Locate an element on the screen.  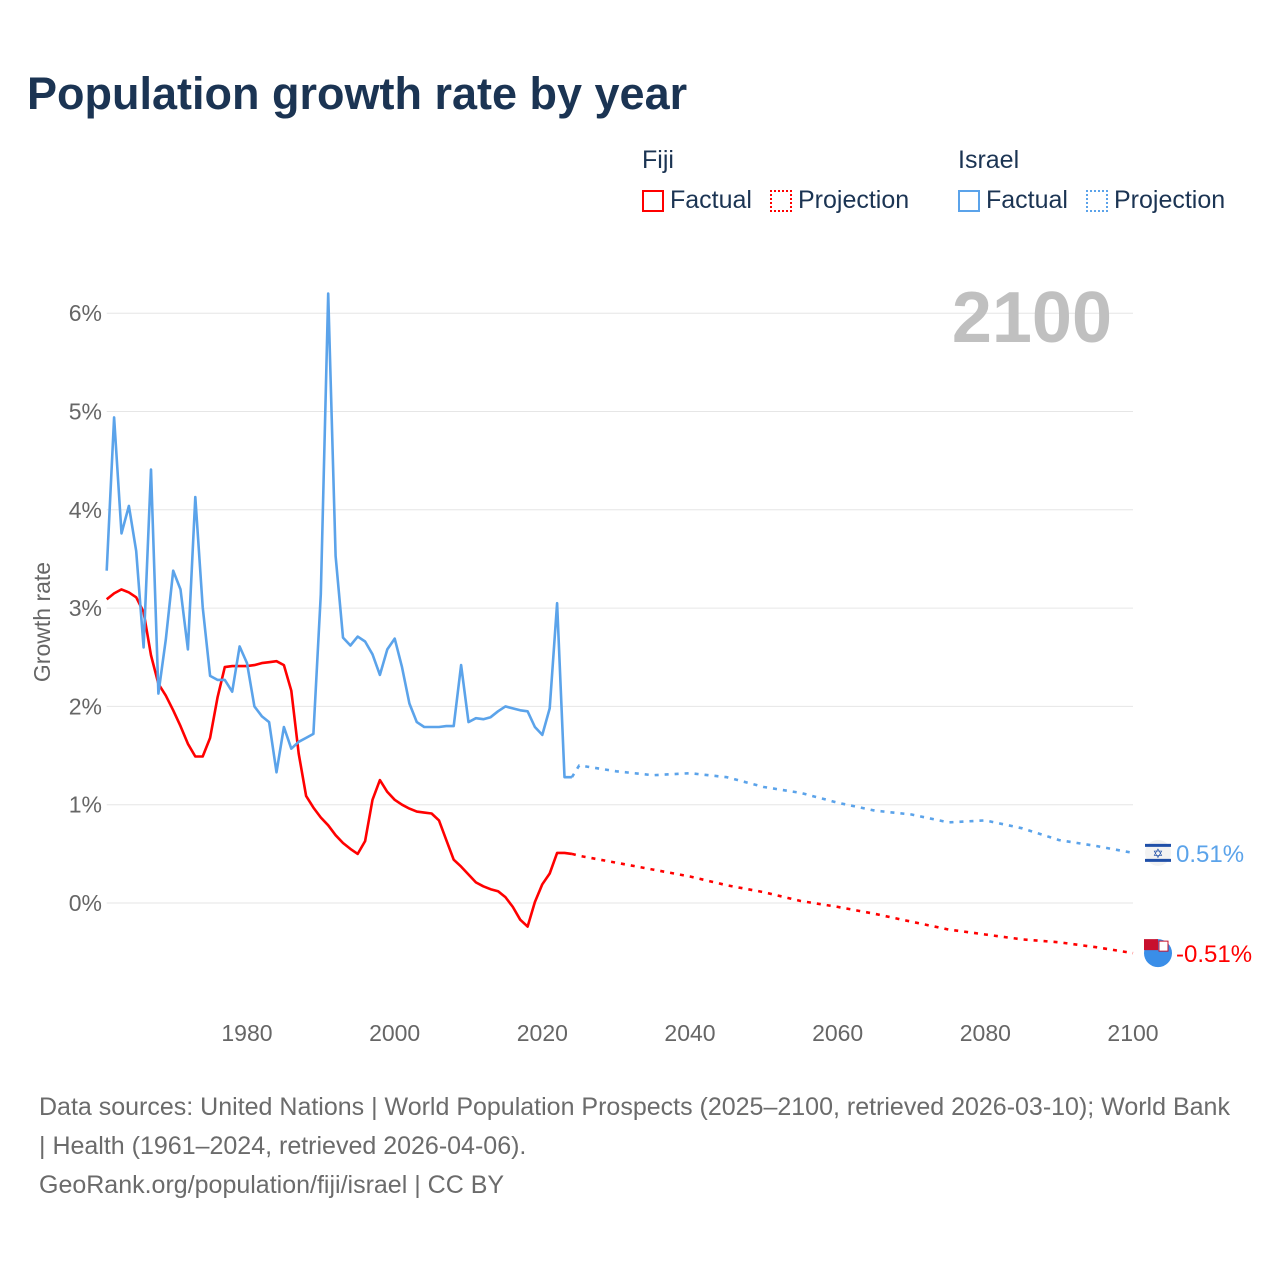
end-value-label: 0.51% is located at coordinates (1210, 854).